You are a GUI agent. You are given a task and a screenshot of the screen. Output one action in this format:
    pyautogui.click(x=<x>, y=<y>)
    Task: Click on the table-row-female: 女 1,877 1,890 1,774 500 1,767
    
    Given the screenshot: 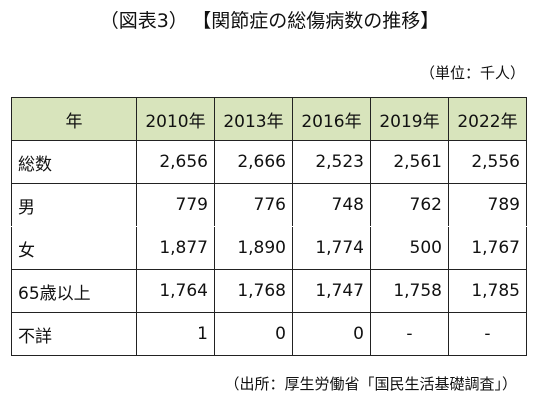 What is the action you would take?
    pyautogui.click(x=269, y=248)
    